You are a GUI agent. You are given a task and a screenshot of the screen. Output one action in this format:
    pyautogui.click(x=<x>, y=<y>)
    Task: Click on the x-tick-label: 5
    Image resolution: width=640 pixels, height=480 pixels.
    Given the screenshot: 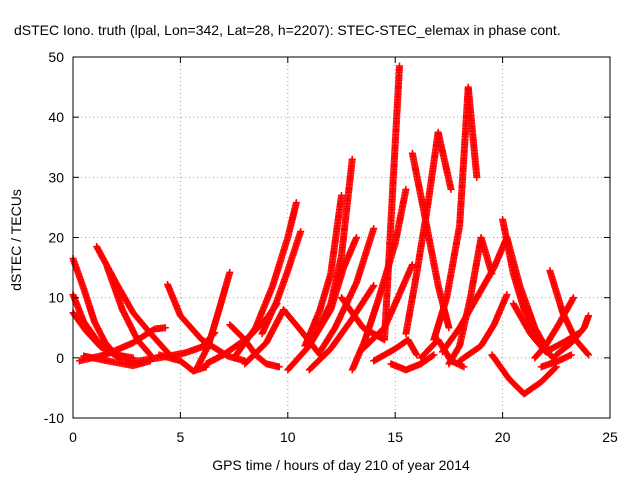 What is the action you would take?
    pyautogui.click(x=181, y=437)
    